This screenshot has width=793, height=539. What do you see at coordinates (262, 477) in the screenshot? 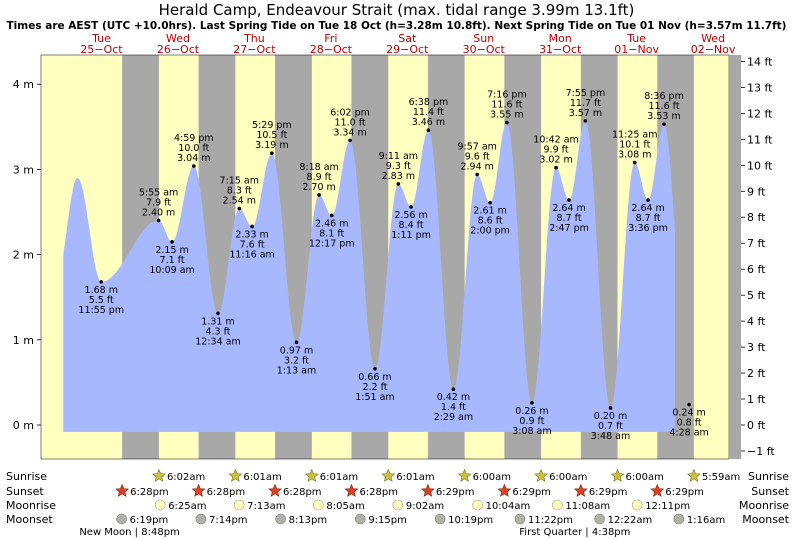
I see `sunrise-time: 6:01am` at bounding box center [262, 477].